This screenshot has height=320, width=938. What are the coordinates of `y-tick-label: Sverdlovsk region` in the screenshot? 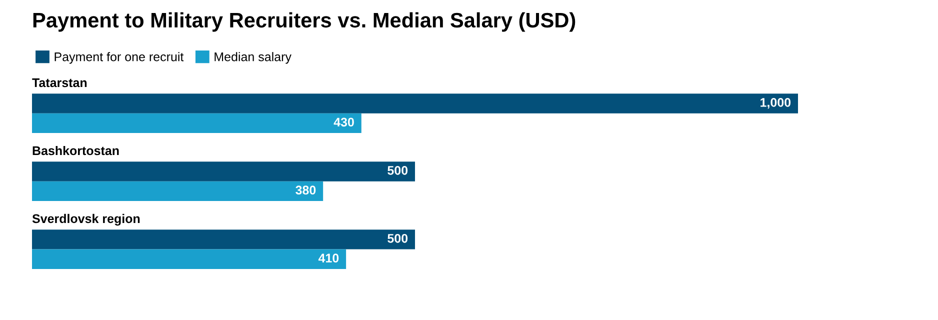 It's located at (86, 220).